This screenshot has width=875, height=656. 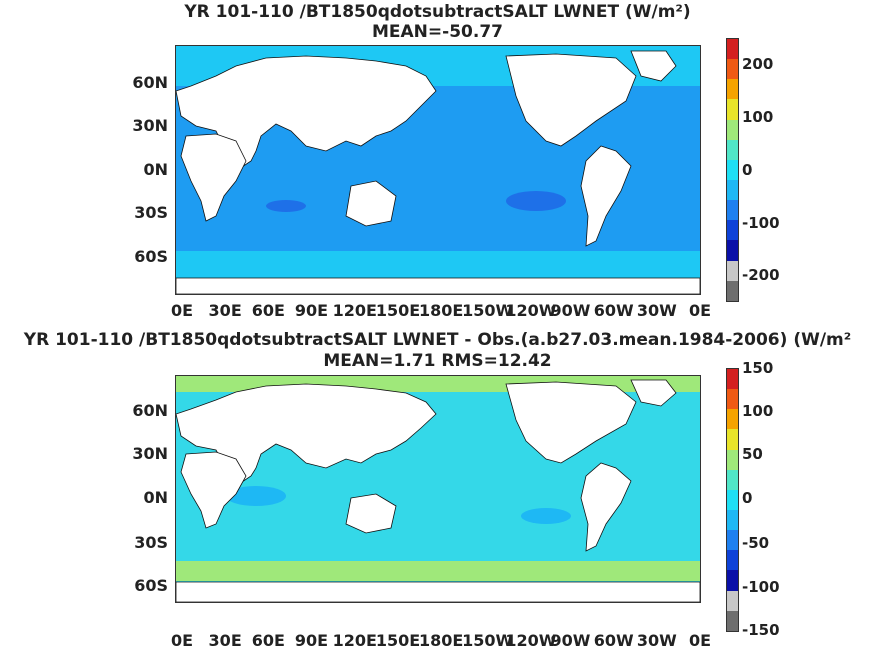 I want to click on map1-colorbar-tick: 0, so click(x=747, y=170).